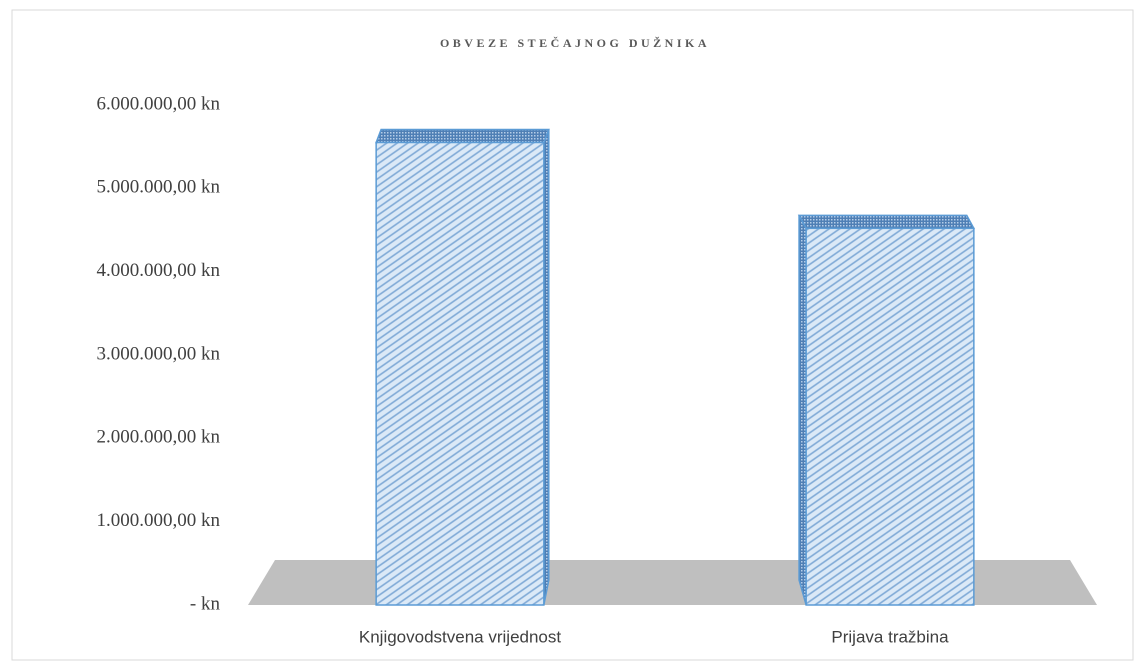 The width and height of the screenshot is (1145, 672). What do you see at coordinates (890, 636) in the screenshot?
I see `x-tick-label: Prijava tražbina` at bounding box center [890, 636].